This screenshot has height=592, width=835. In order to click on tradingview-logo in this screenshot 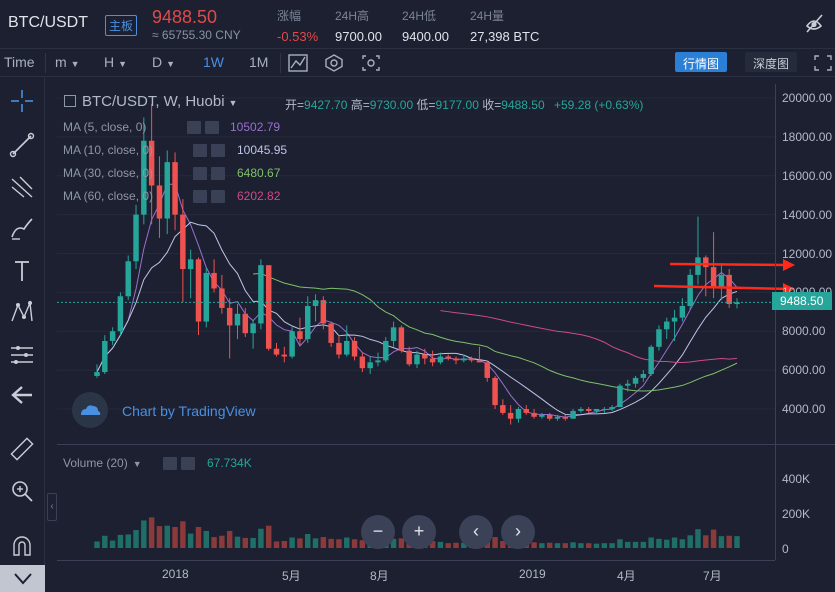, I will do `click(90, 410)`.